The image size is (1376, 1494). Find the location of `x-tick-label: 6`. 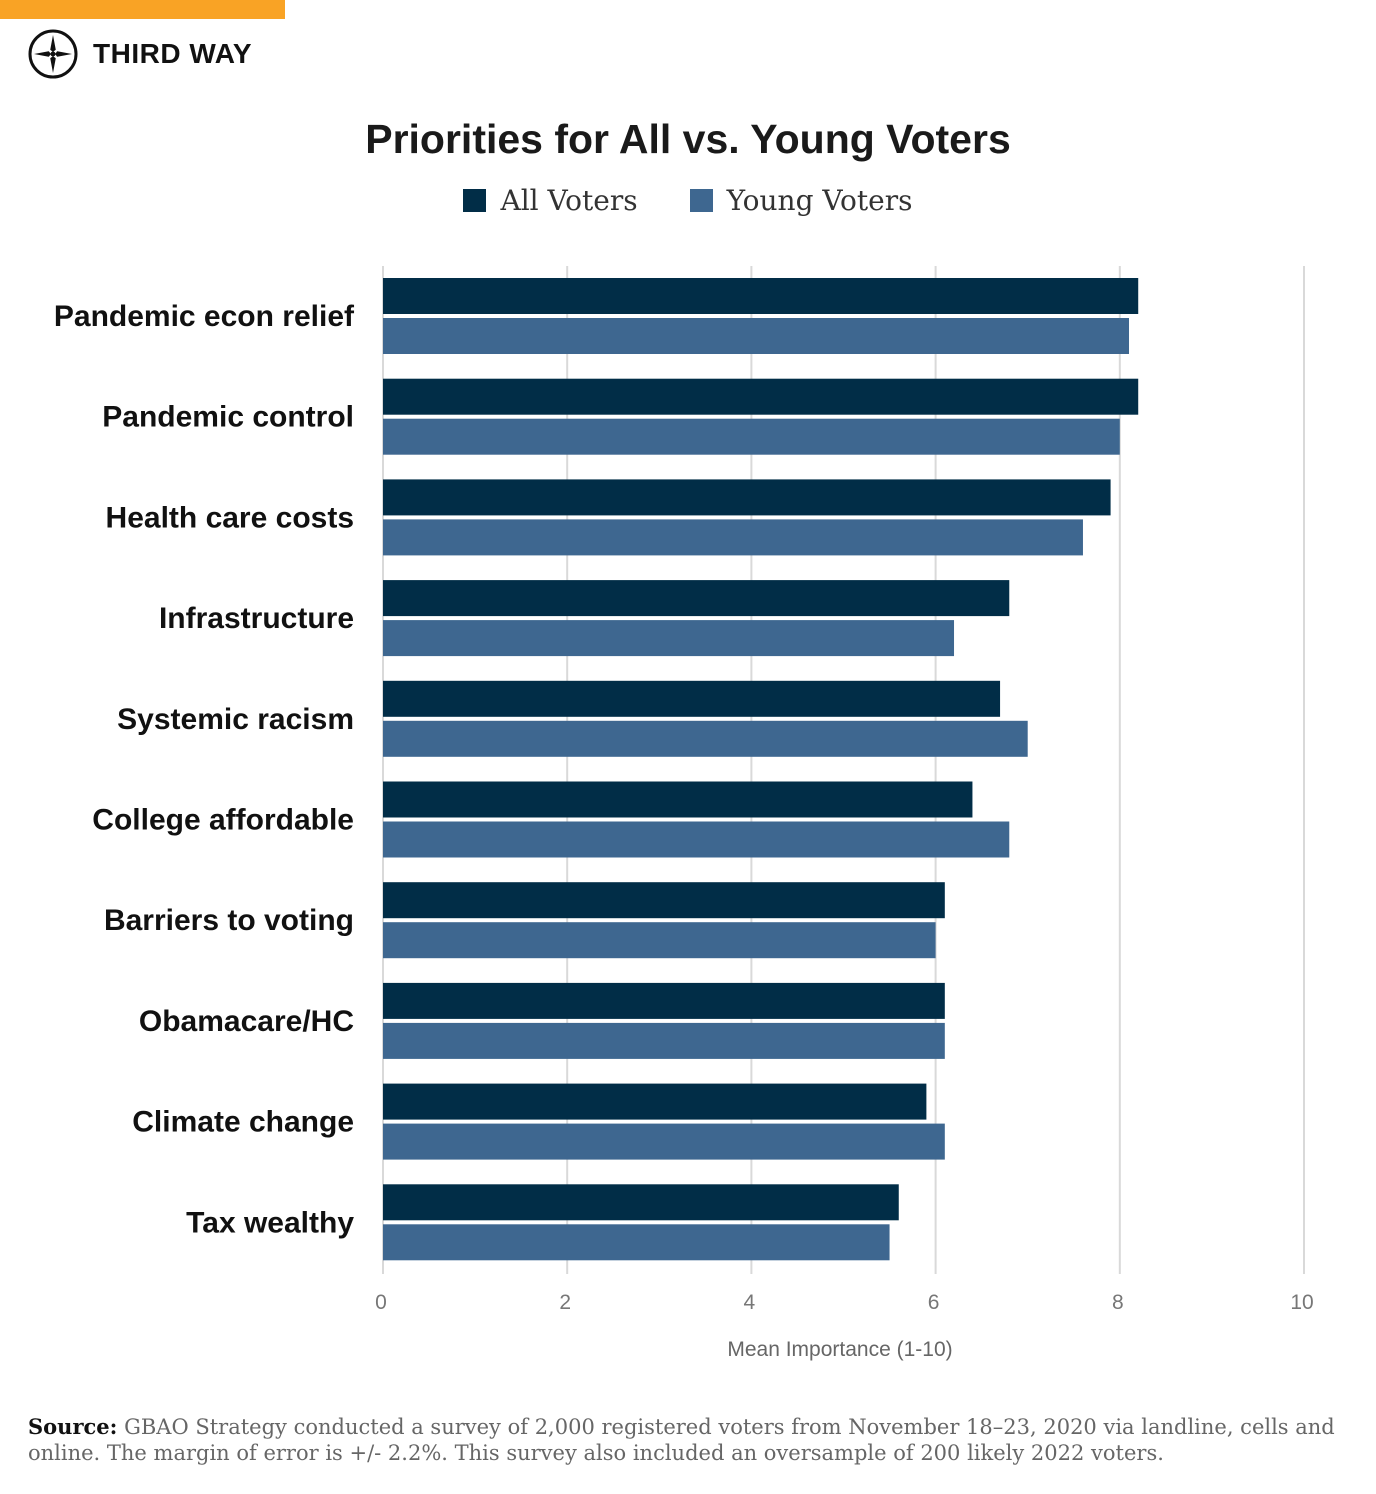

x-tick-label: 6 is located at coordinates (934, 1302).